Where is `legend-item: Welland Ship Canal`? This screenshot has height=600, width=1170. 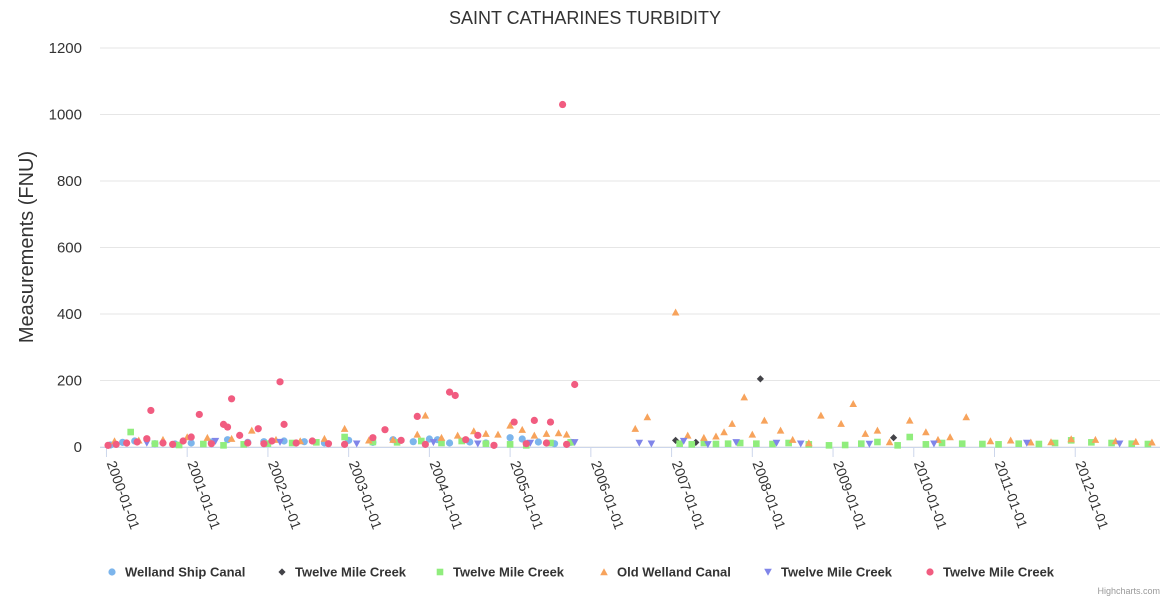
legend-item: Welland Ship Canal is located at coordinates (176, 572).